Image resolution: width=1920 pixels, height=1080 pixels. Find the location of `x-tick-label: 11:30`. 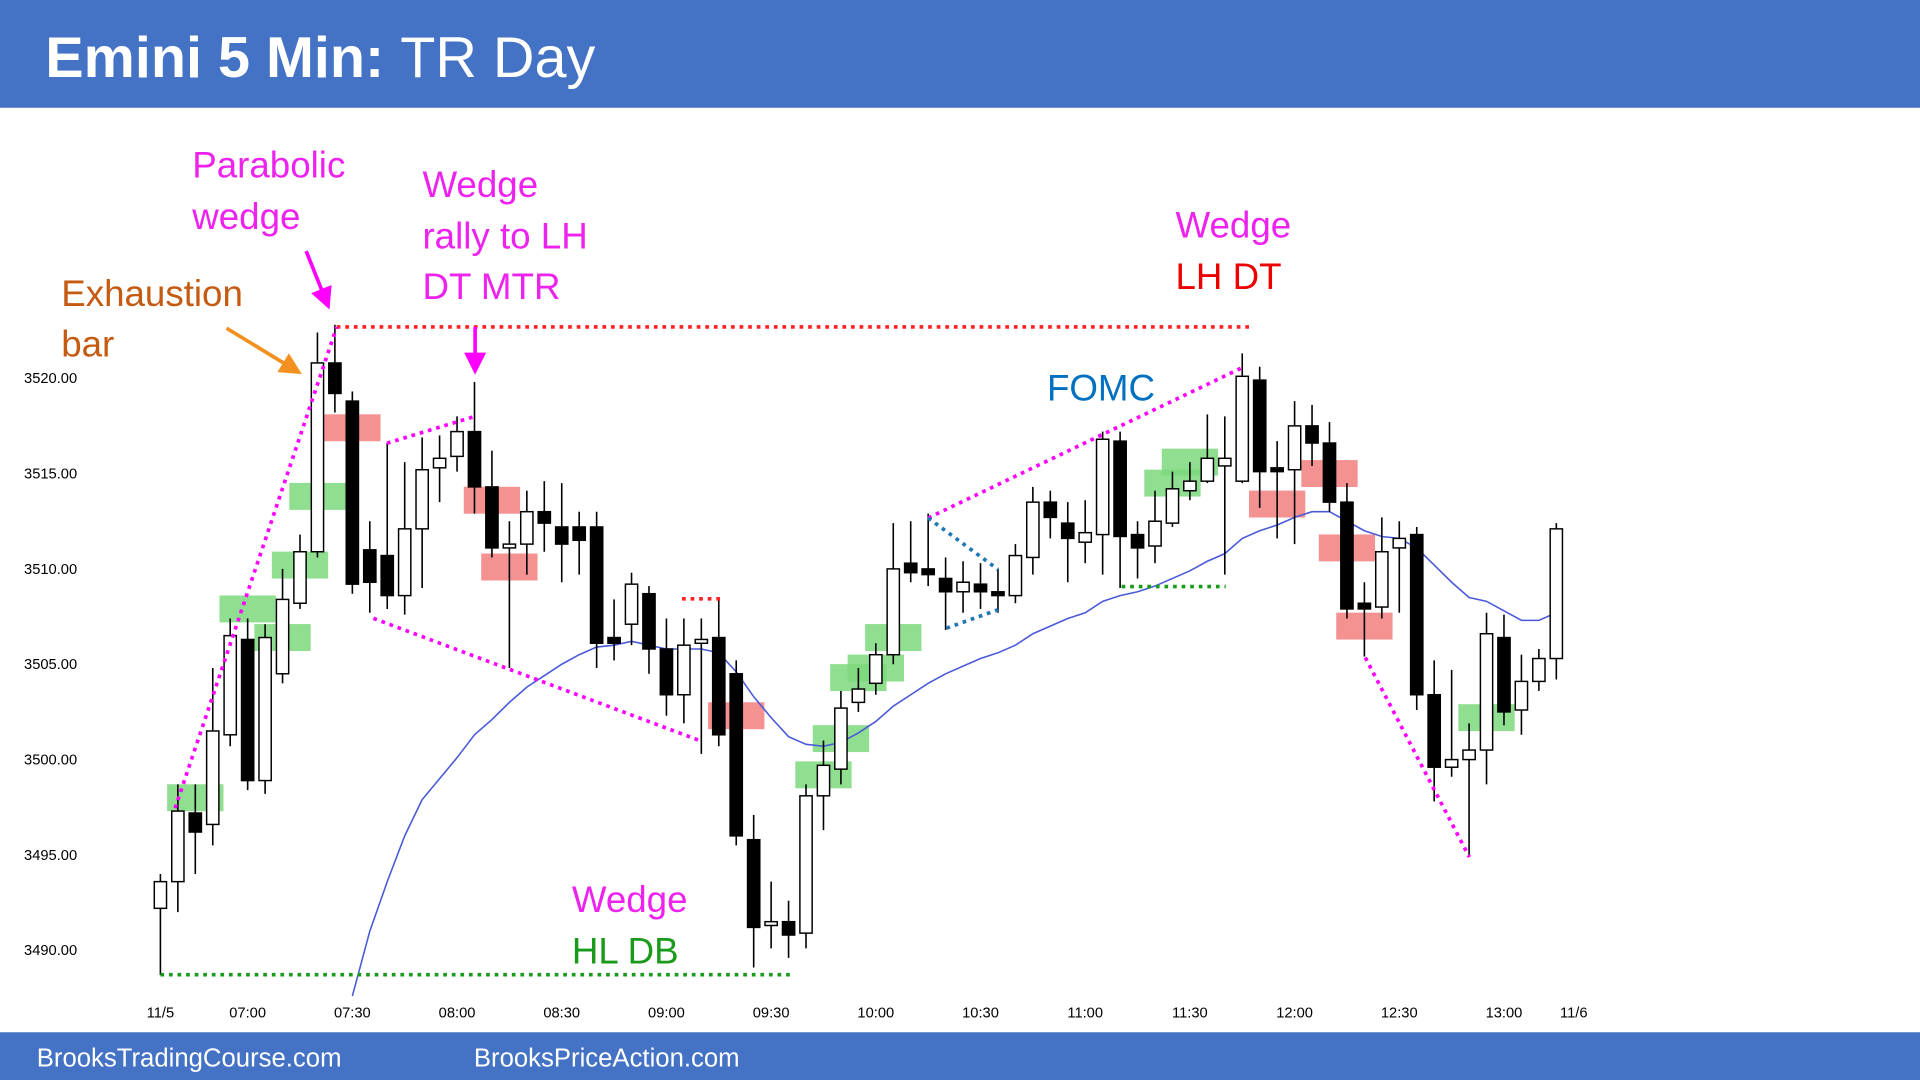

x-tick-label: 11:30 is located at coordinates (1190, 1014).